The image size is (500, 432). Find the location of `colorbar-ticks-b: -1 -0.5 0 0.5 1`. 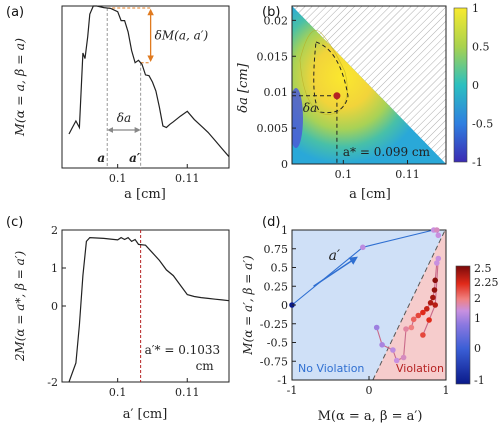

colorbar-ticks-b: -1 -0.5 0 0.5 1 is located at coordinates (482, 85).